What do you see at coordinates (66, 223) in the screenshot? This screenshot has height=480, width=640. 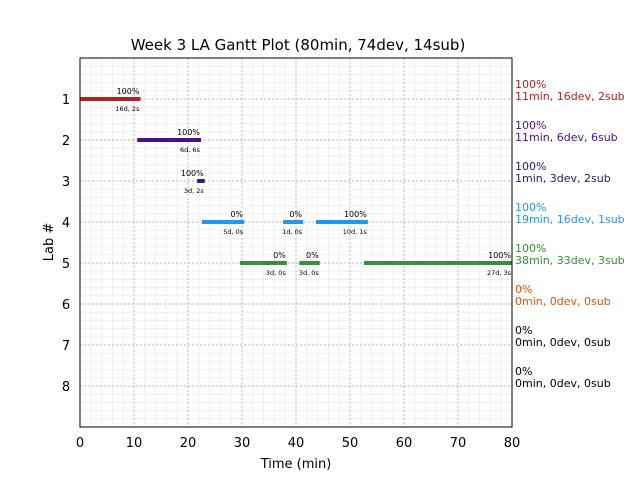 I see `y-tick-label: 4` at bounding box center [66, 223].